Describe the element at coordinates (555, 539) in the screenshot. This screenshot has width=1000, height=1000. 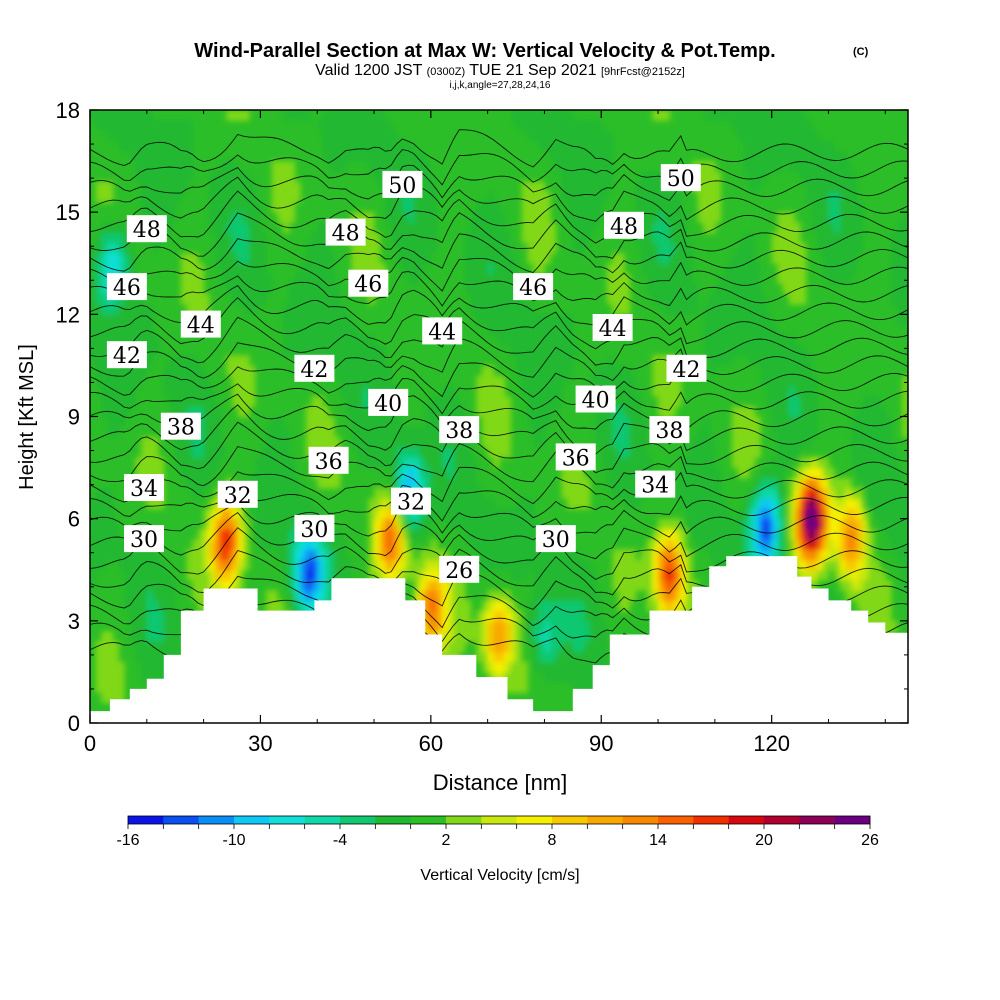
I see `contour-label: 30` at that location.